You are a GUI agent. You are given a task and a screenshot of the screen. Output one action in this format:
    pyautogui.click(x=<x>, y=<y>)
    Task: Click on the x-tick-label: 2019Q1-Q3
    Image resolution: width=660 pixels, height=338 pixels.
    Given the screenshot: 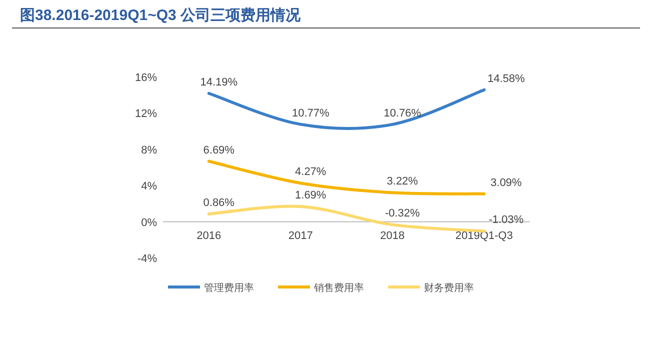 What is the action you would take?
    pyautogui.click(x=484, y=236)
    